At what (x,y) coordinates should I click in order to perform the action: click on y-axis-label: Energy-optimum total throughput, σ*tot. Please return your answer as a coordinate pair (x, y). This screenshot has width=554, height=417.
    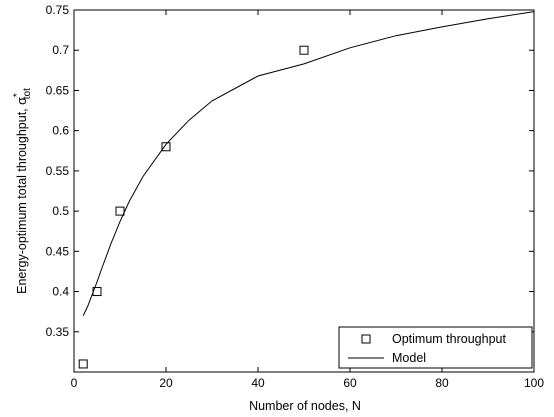
    Looking at the image, I should click on (22, 191).